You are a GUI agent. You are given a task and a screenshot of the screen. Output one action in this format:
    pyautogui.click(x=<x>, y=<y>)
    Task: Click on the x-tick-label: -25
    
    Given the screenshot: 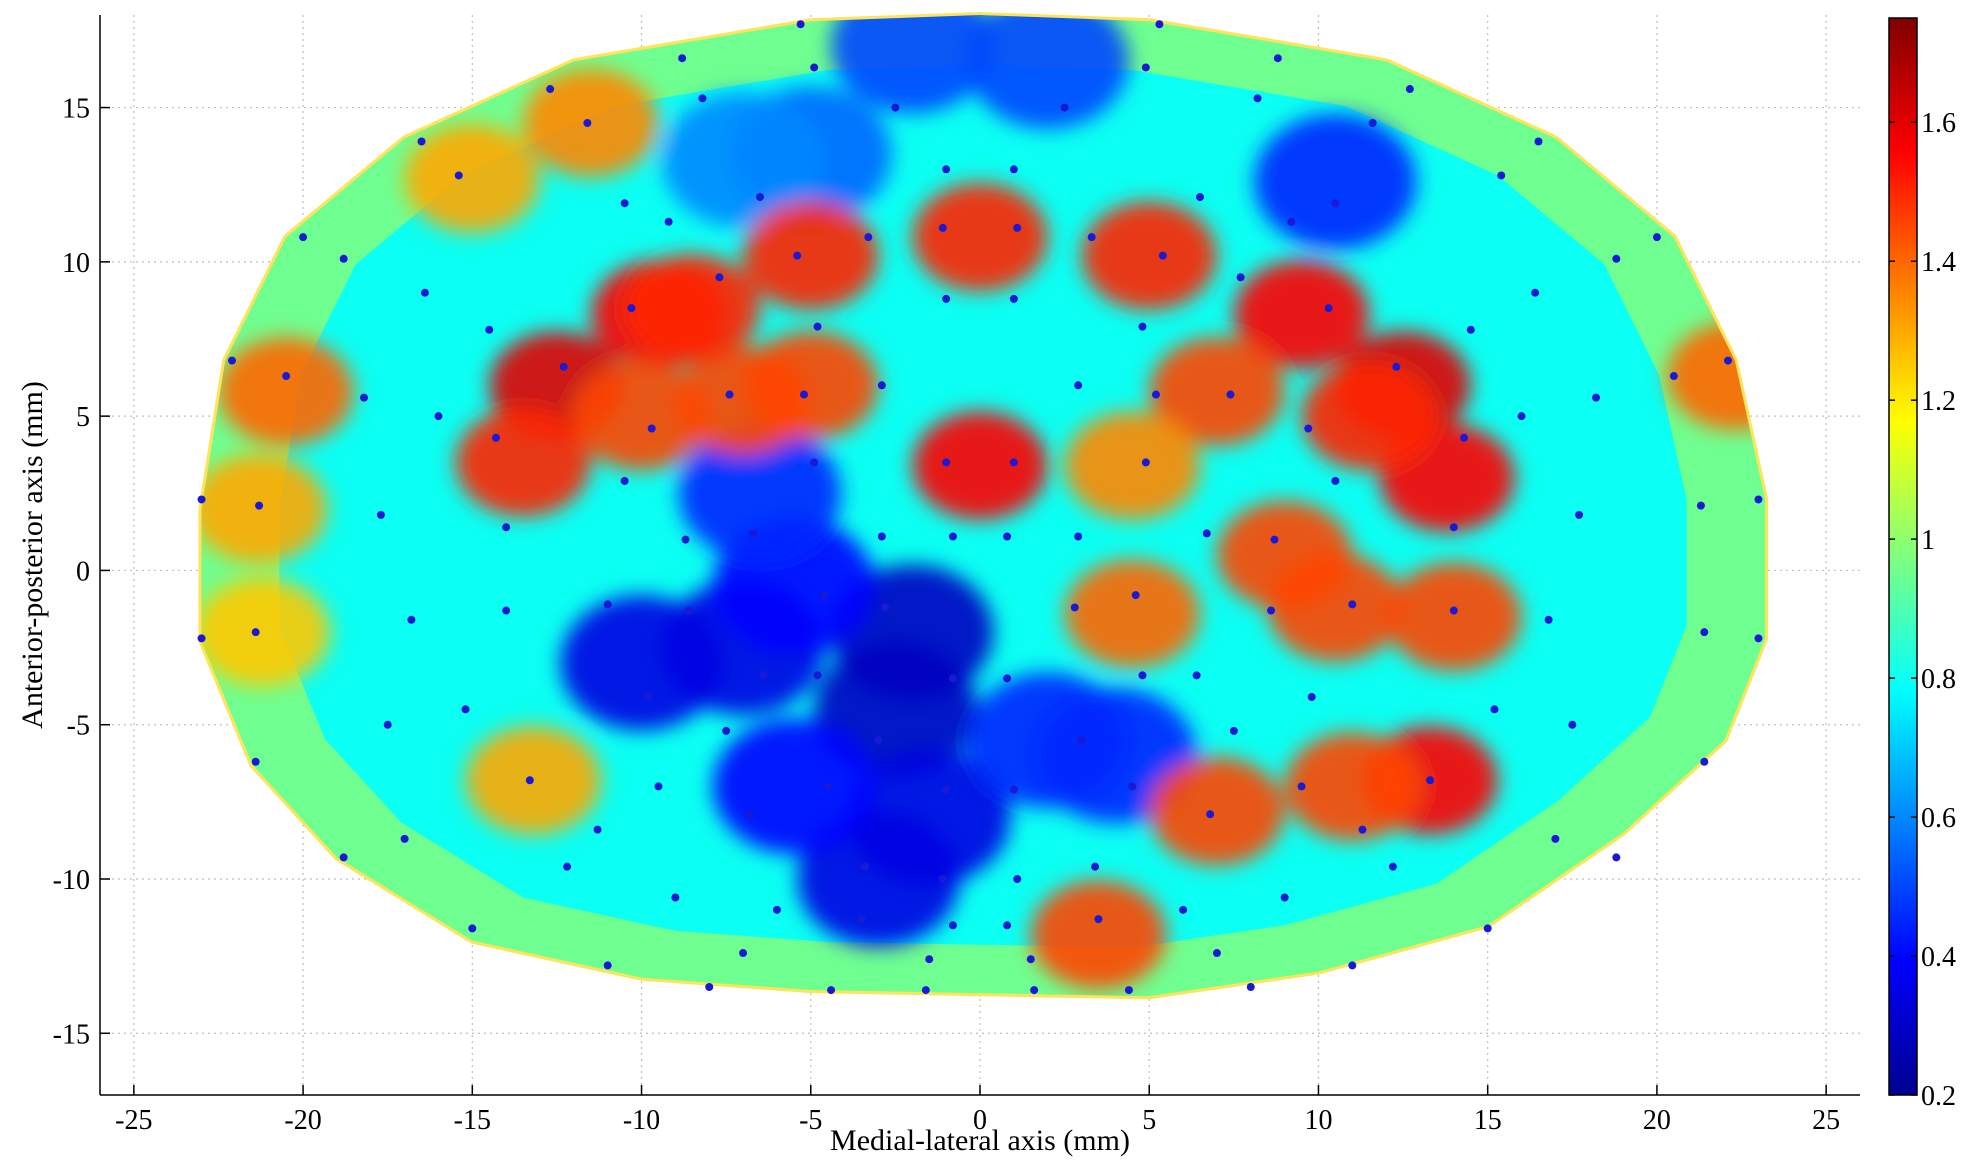 What is the action you would take?
    pyautogui.click(x=133, y=1120)
    